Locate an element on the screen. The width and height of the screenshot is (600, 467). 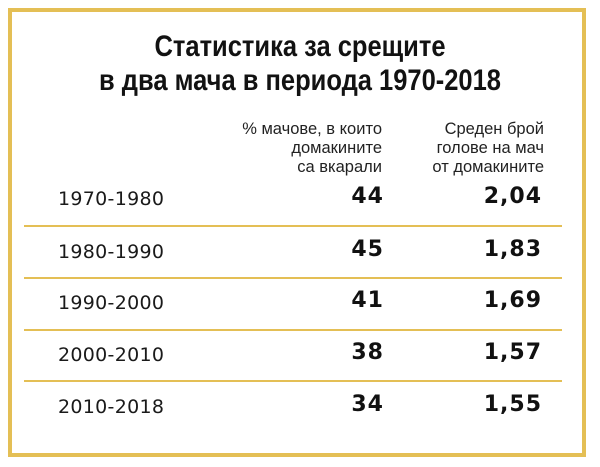
row-average: 1,69 is located at coordinates (512, 300).